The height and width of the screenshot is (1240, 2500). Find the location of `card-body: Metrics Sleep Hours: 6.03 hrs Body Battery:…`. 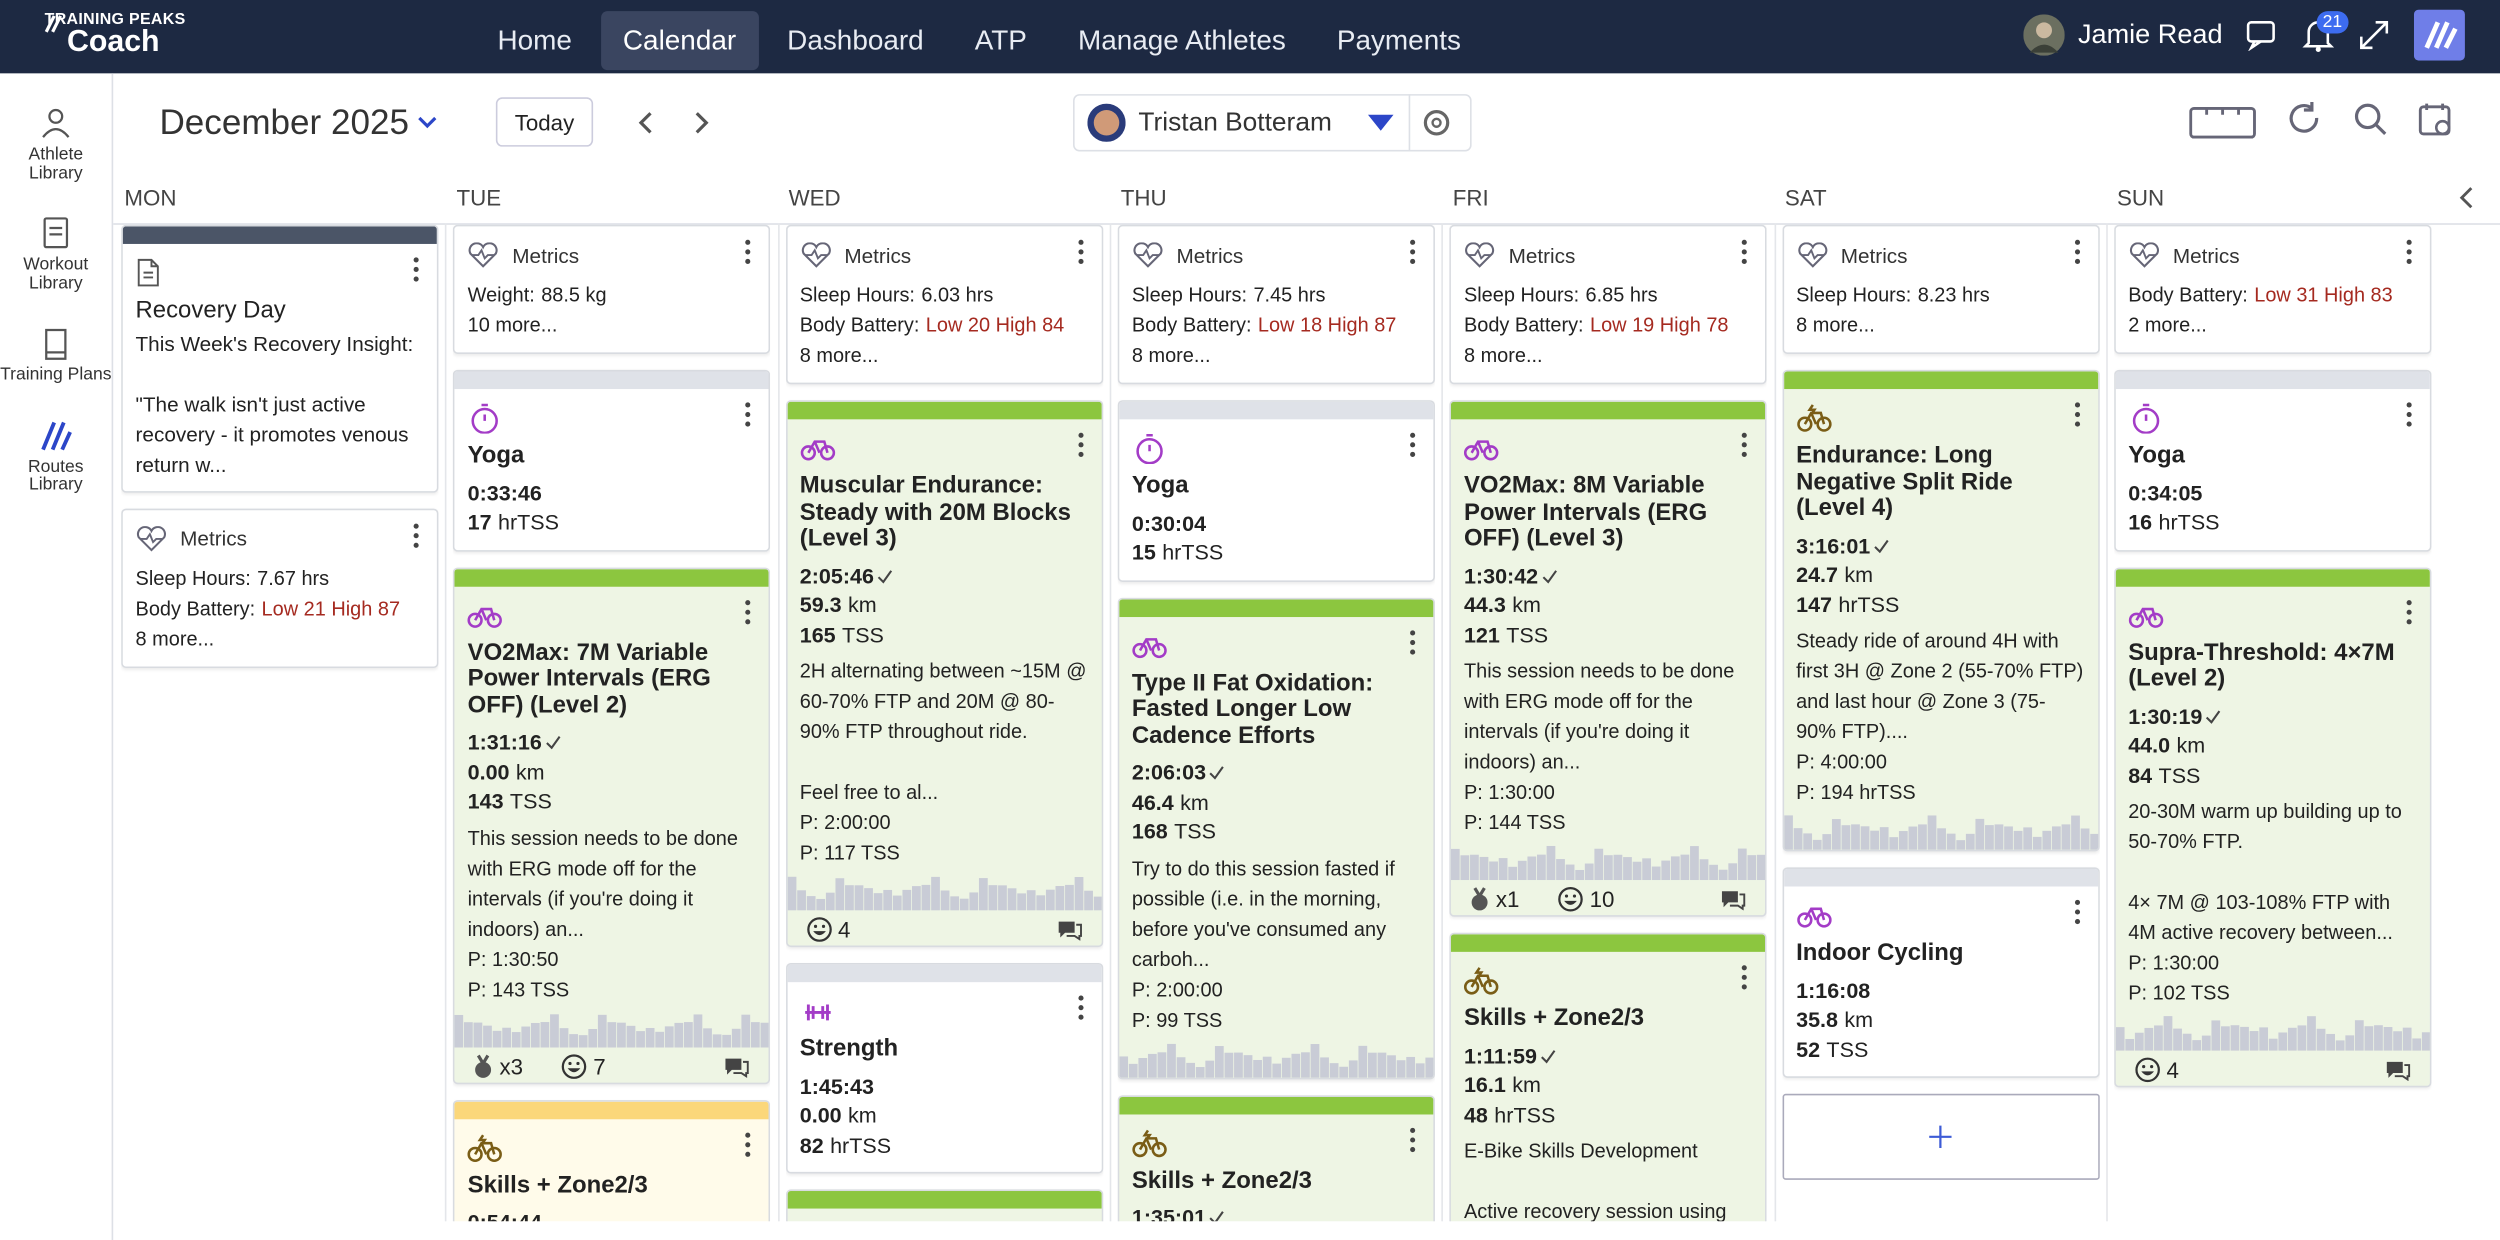

card-body: Metrics Sleep Hours: 6.03 hrs Body Battery:… is located at coordinates (944, 304).